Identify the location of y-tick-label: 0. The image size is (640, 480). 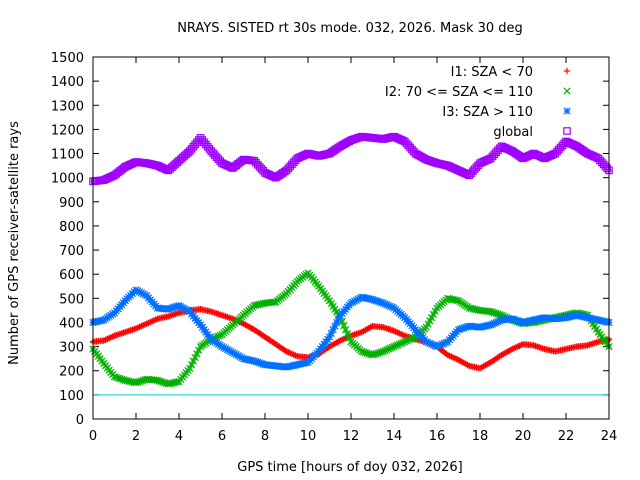
(80, 420).